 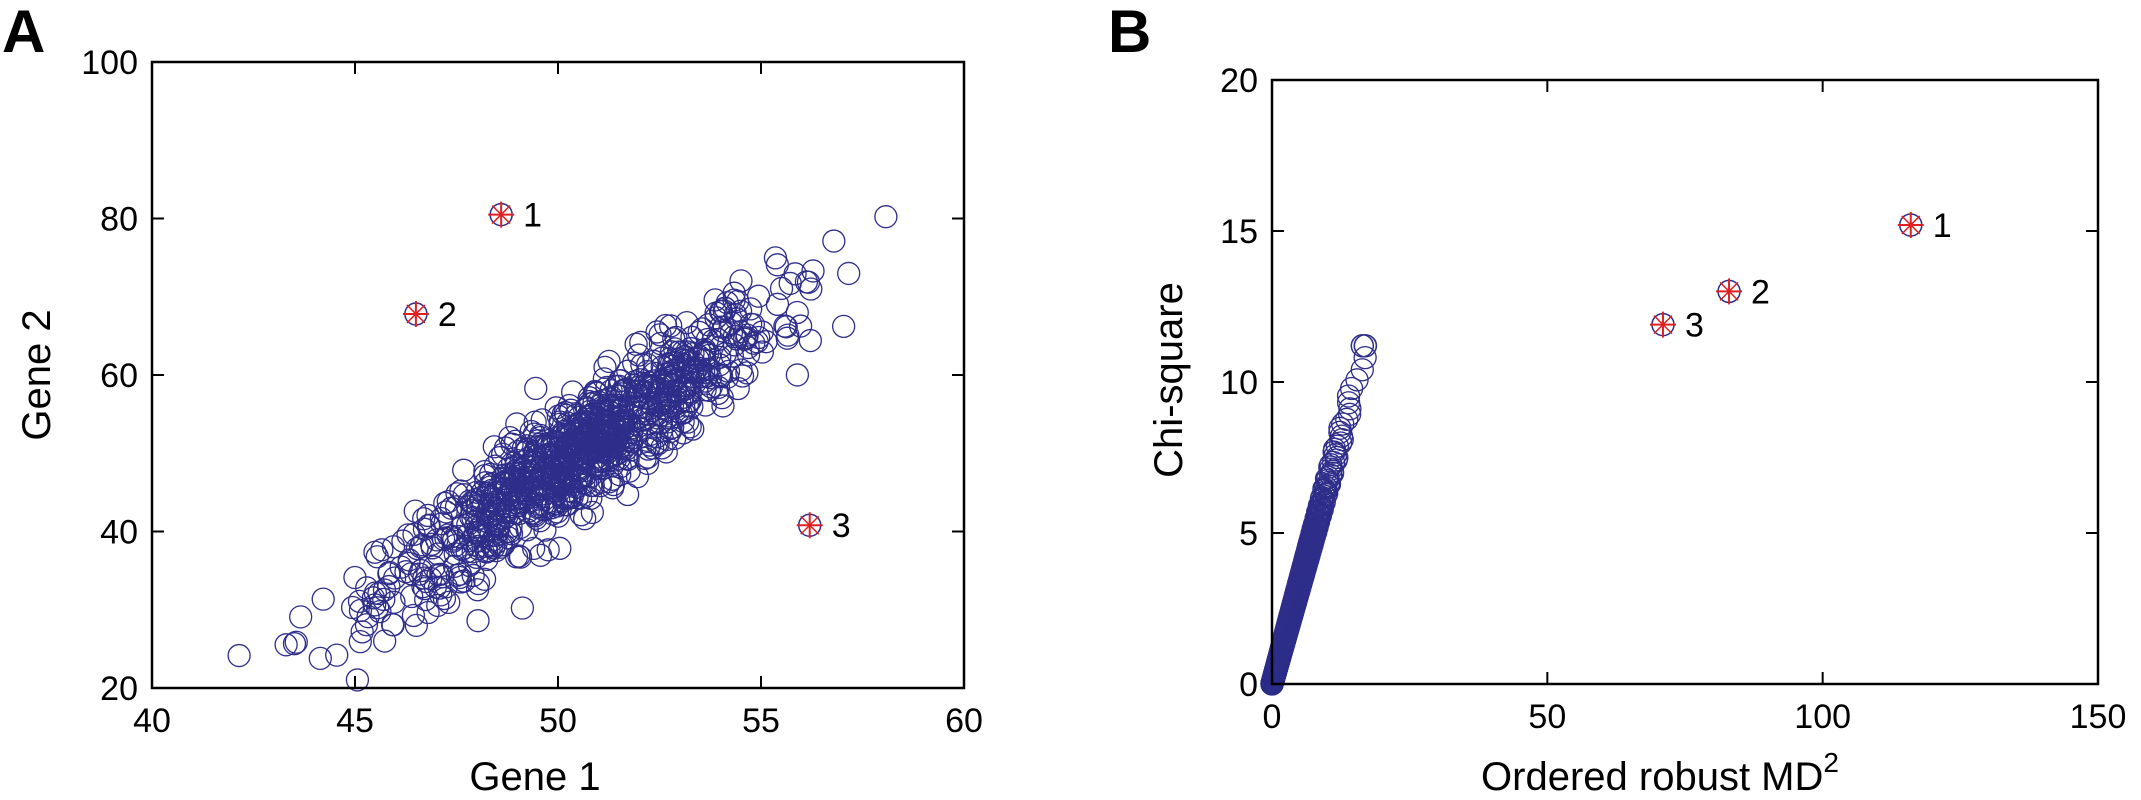 What do you see at coordinates (1239, 81) in the screenshot?
I see `panel-b-y-tick-label: 20` at bounding box center [1239, 81].